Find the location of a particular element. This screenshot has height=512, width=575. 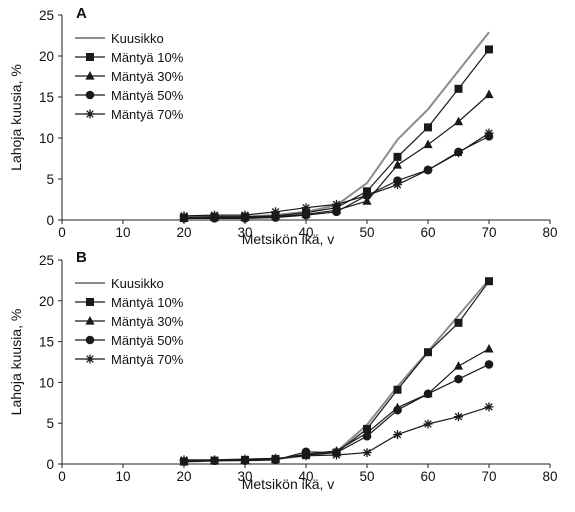

legend-label: Kuusikko is located at coordinates (137, 38).